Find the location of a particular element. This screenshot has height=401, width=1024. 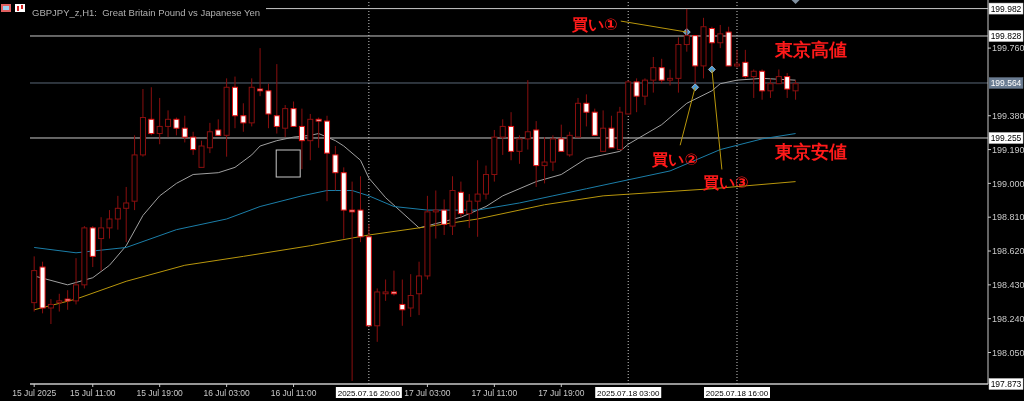

y-tick-label: 198.240 is located at coordinates (1008, 318).